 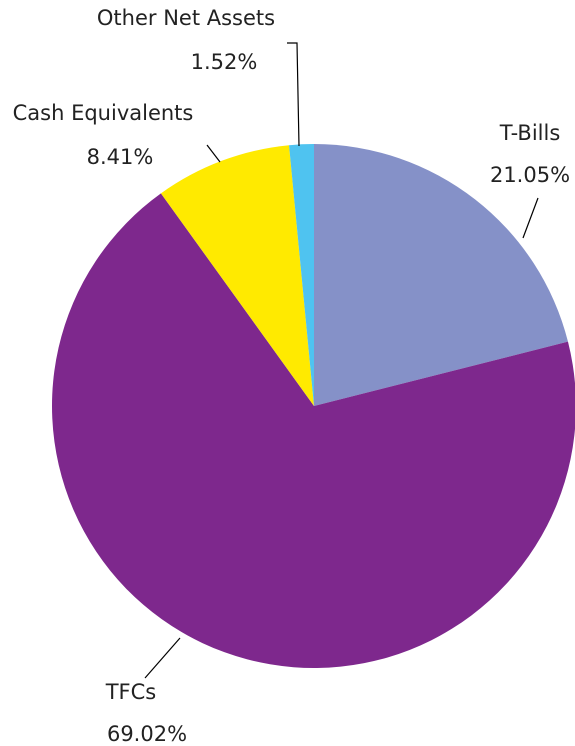 What do you see at coordinates (530, 175) in the screenshot?
I see `slice-value-t-bills: 21.05%` at bounding box center [530, 175].